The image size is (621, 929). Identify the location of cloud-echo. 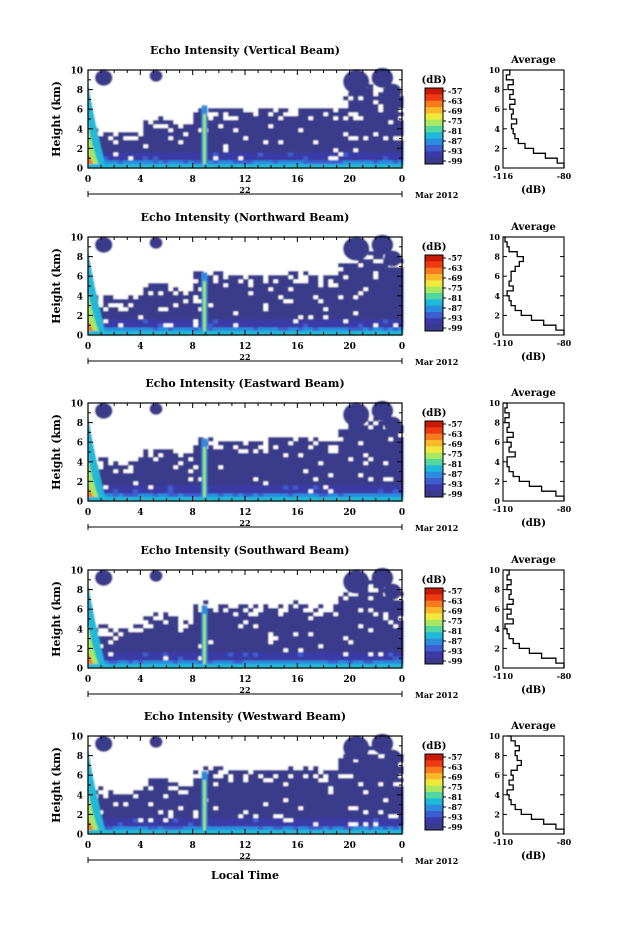
(382, 244).